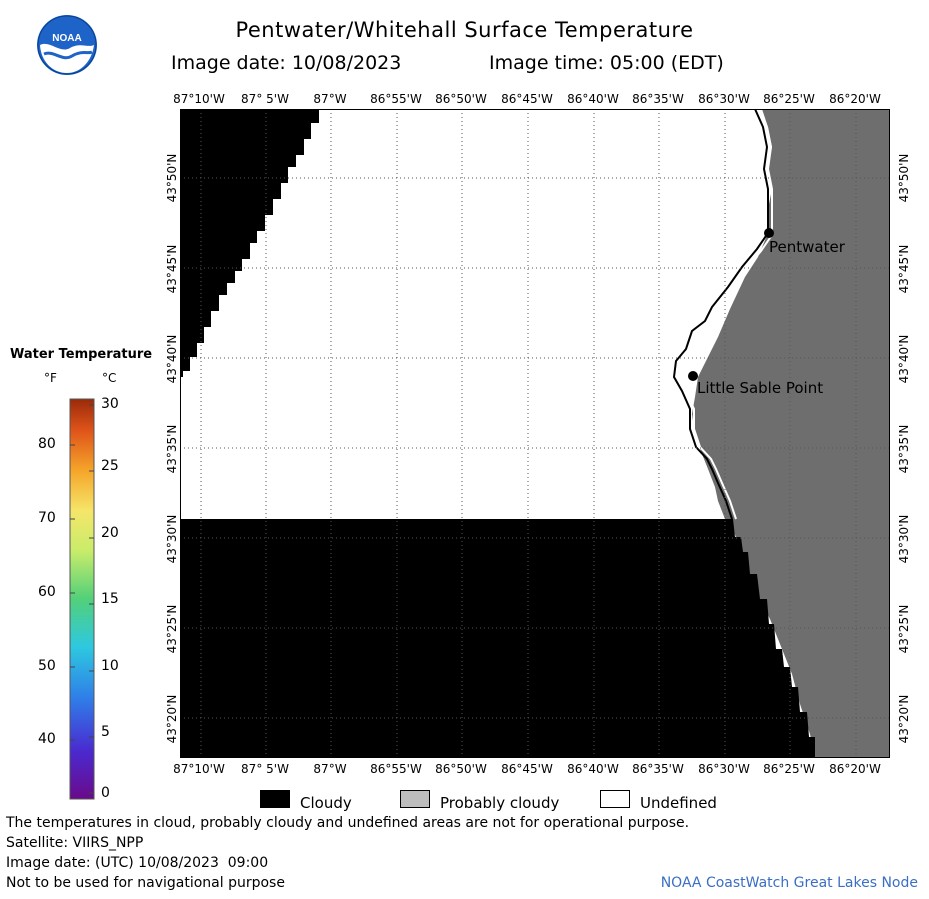 This screenshot has width=929, height=899. What do you see at coordinates (769, 233) in the screenshot?
I see `pentwater-marker` at bounding box center [769, 233].